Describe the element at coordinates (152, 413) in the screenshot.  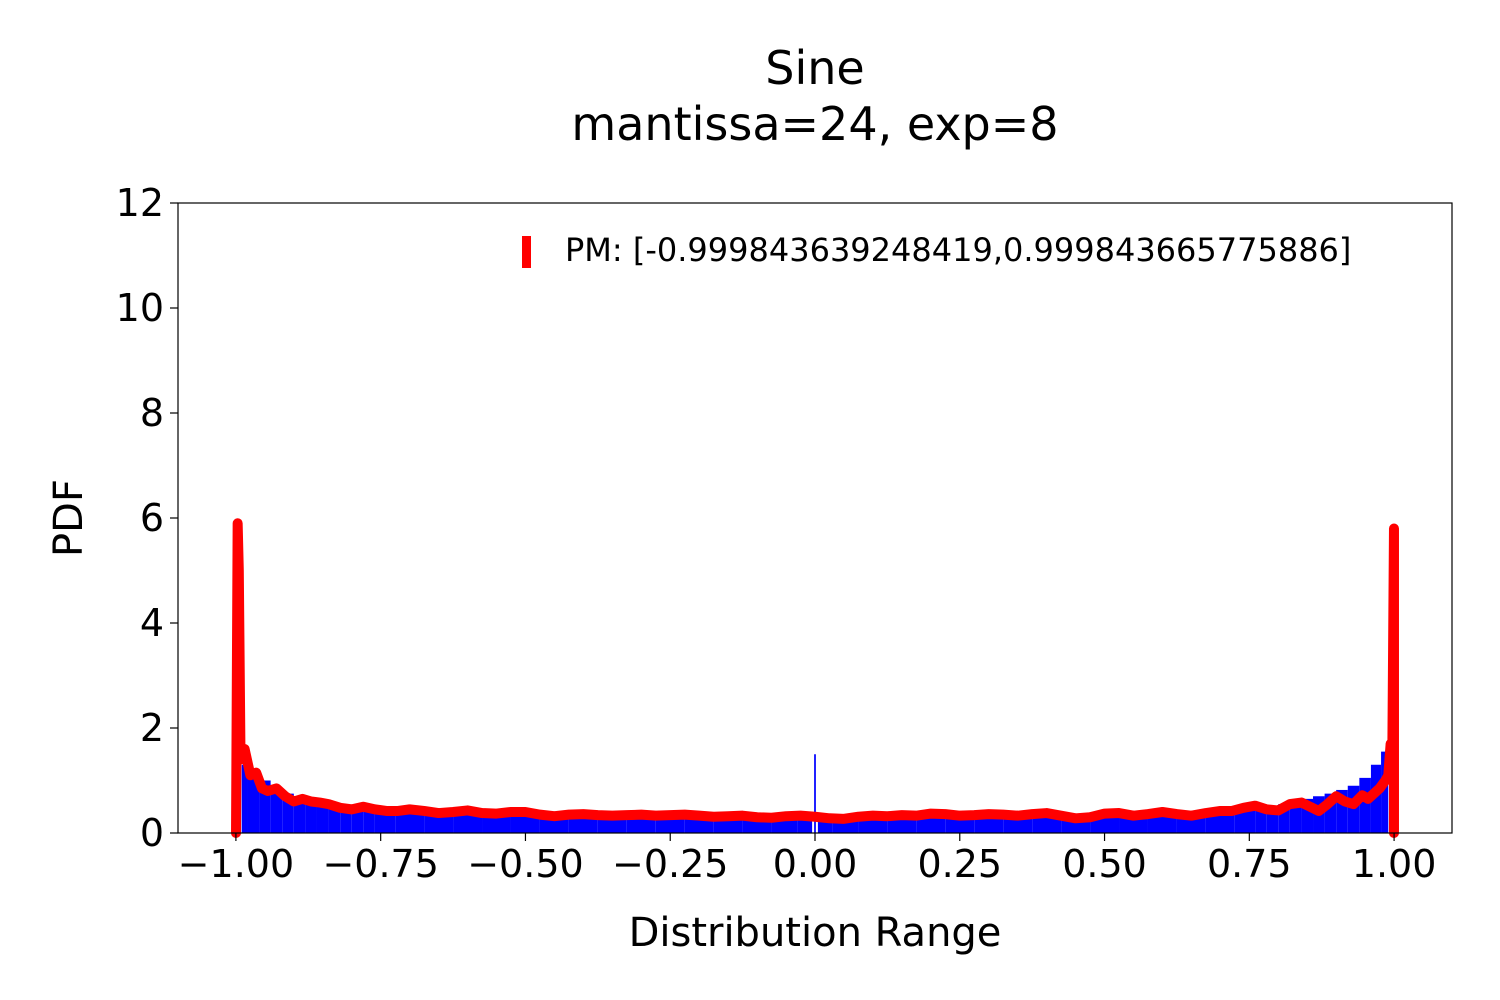
I see `y-tick-label: 8` at that location.